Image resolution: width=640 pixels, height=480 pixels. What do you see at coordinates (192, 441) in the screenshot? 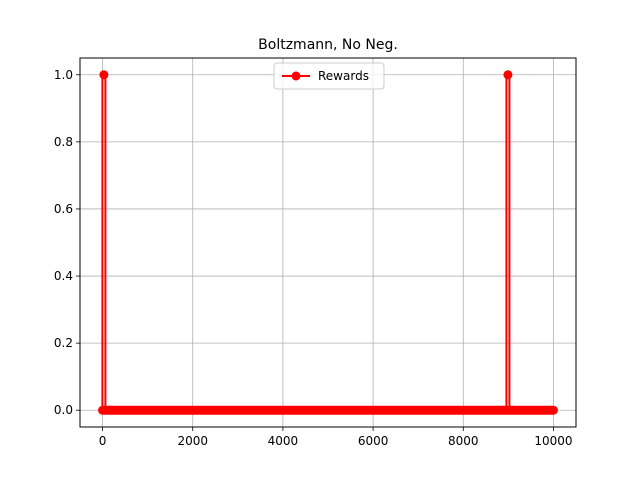
I see `x-tick-label: 2000` at bounding box center [192, 441].